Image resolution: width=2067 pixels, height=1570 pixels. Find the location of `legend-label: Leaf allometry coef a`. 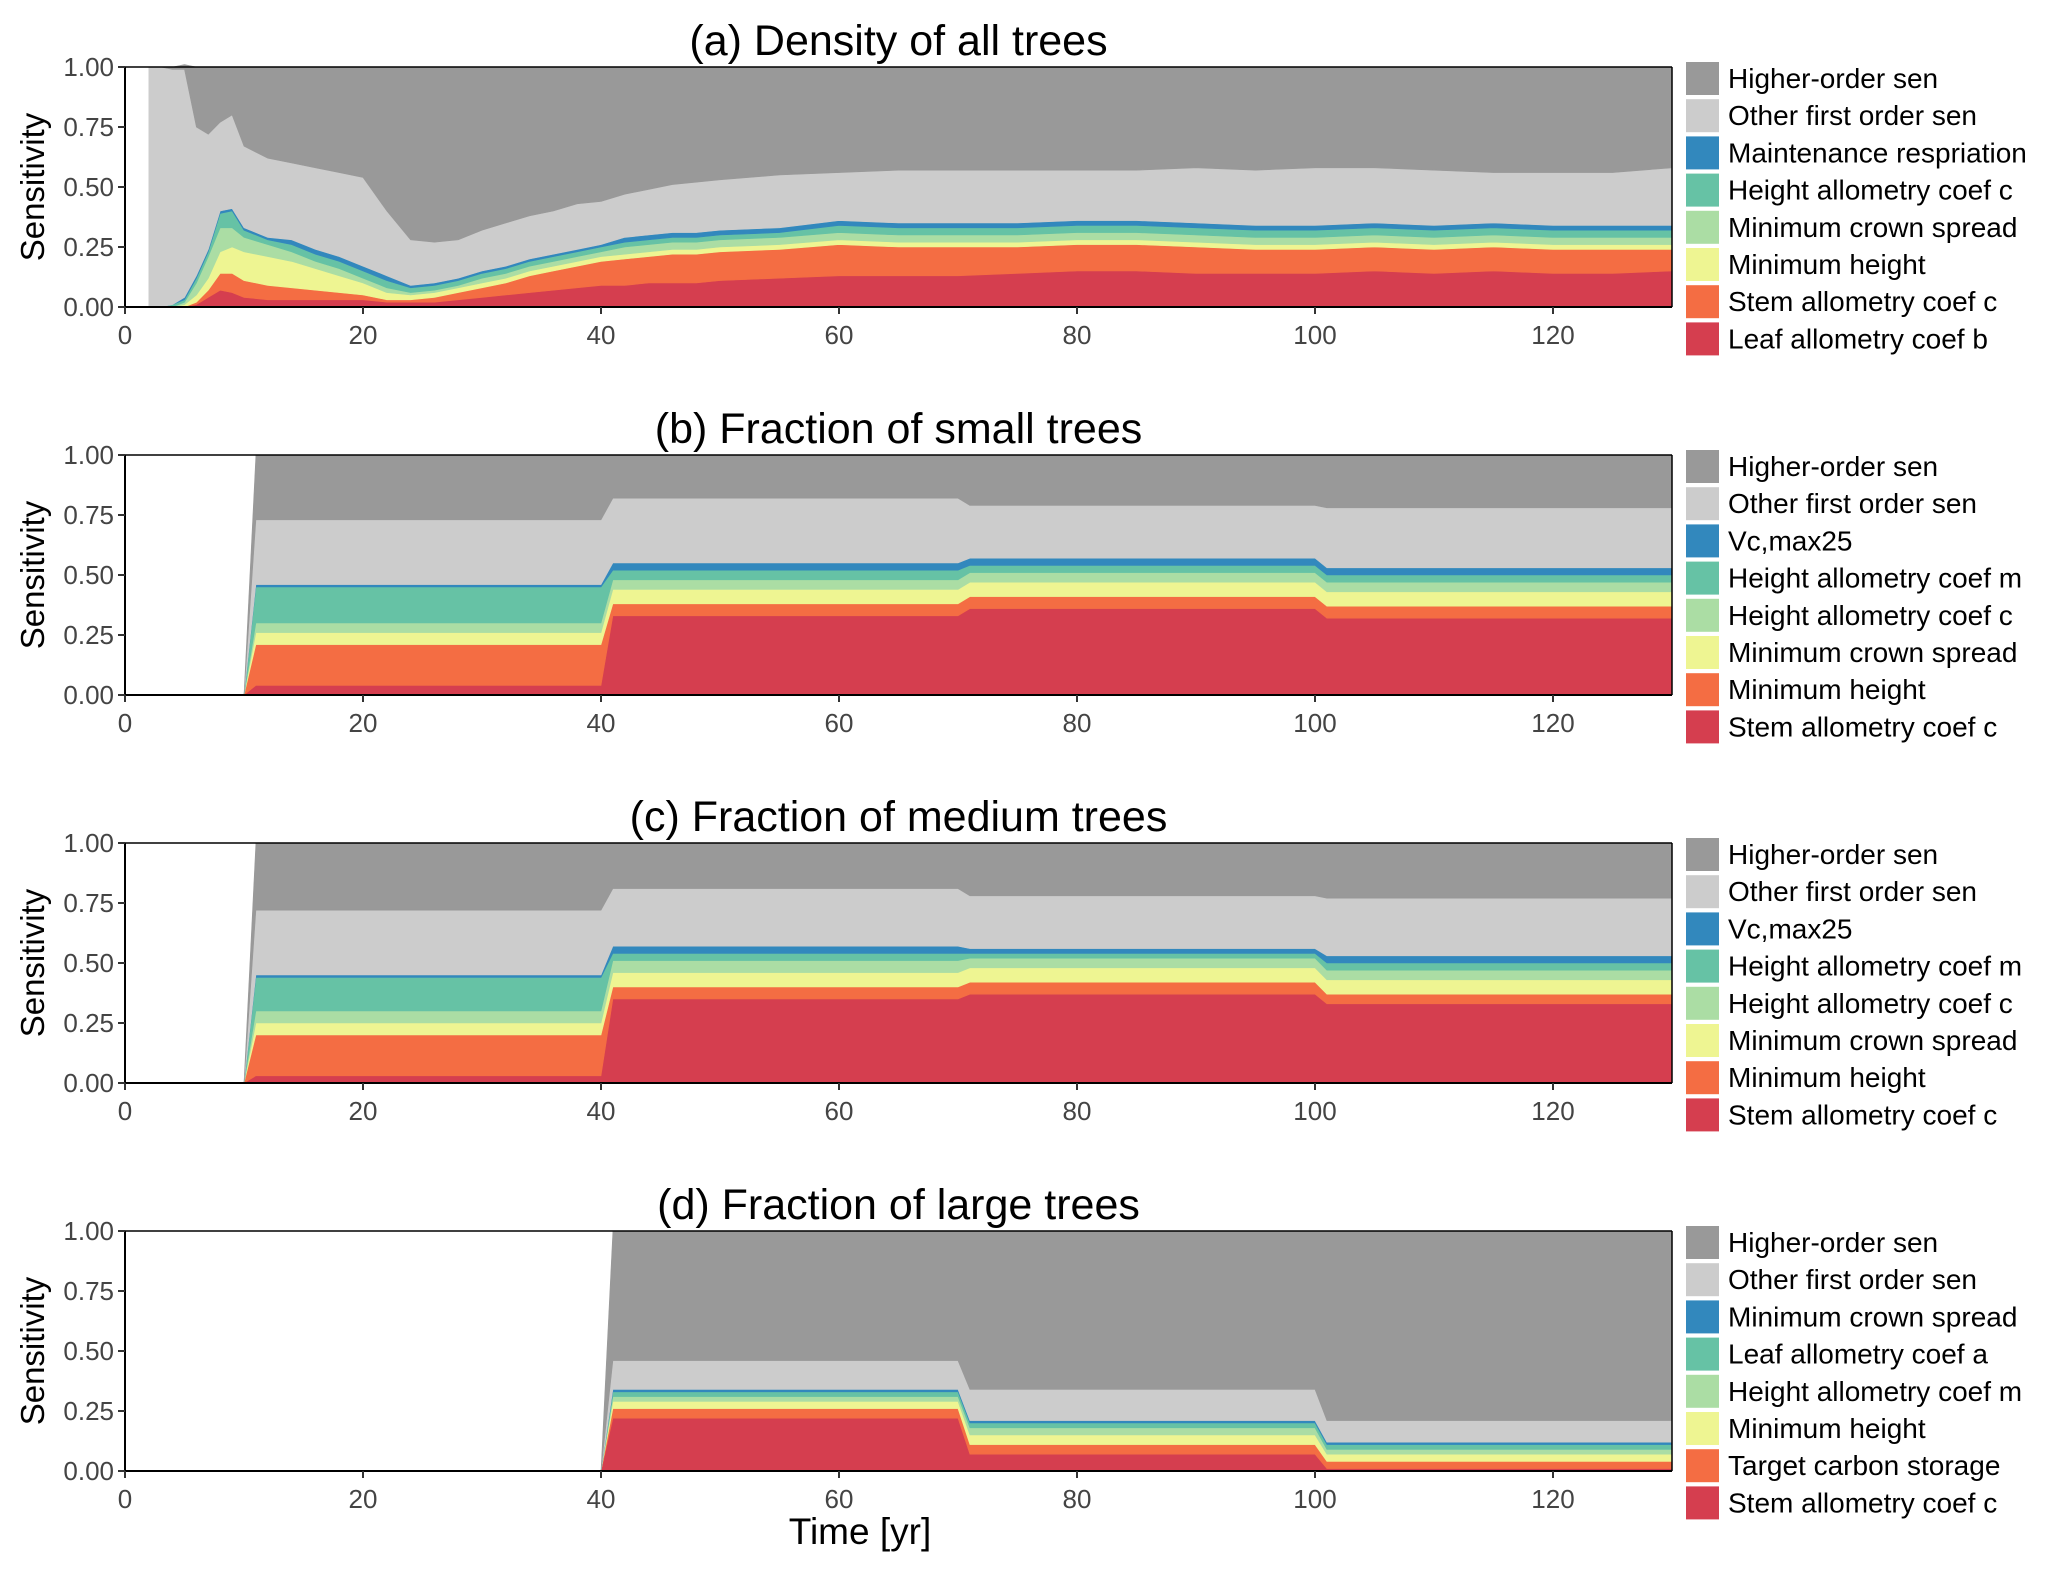

legend-label: Leaf allometry coef a is located at coordinates (1858, 1354).